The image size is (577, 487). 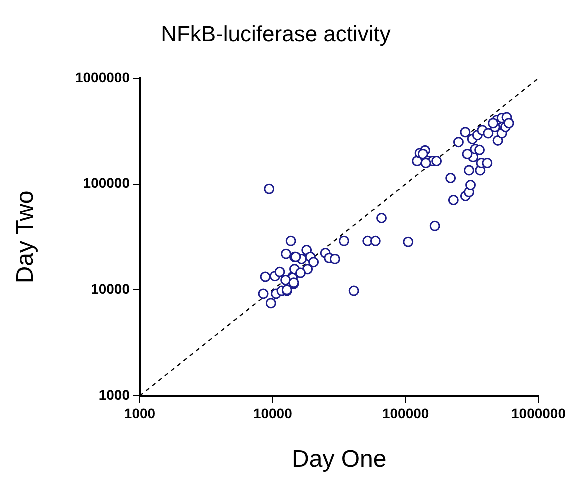 What do you see at coordinates (406, 413) in the screenshot?
I see `x-tick-label: 100000` at bounding box center [406, 413].